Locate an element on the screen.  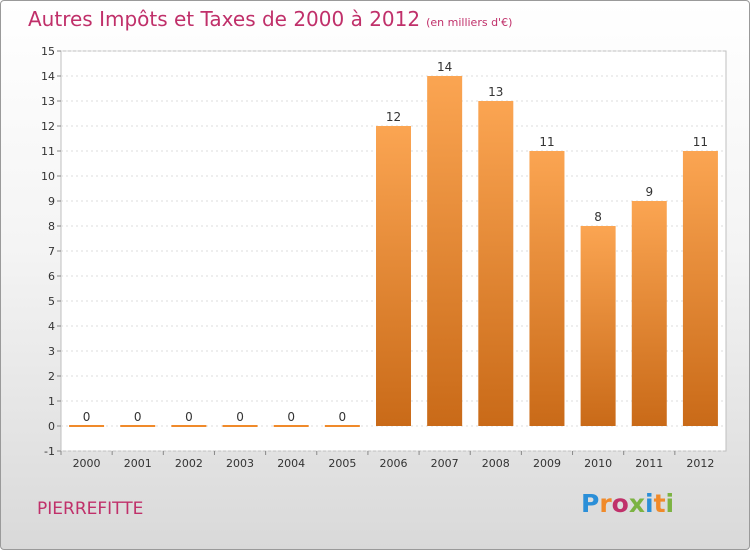
y-tick-label: 6 is located at coordinates (51, 276).